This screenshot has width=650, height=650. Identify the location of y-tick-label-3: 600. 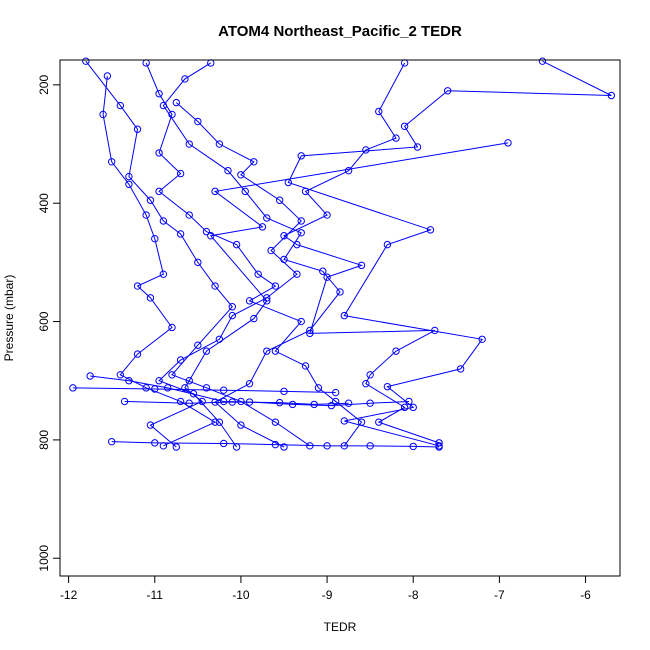
(44, 321).